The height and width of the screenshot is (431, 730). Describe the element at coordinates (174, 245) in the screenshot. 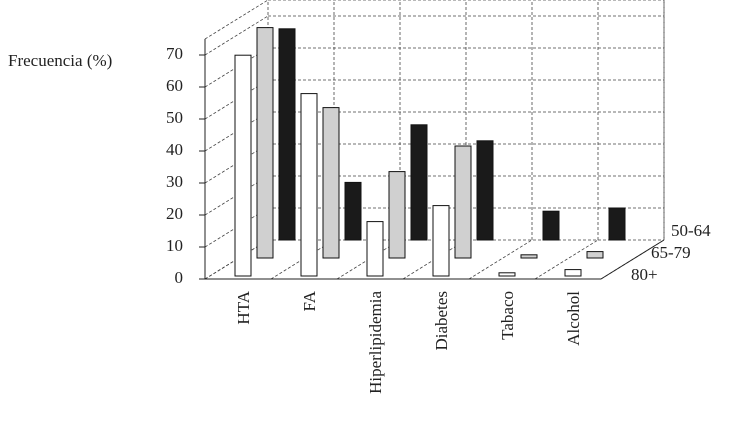

I see `y-tick-label: 10` at that location.